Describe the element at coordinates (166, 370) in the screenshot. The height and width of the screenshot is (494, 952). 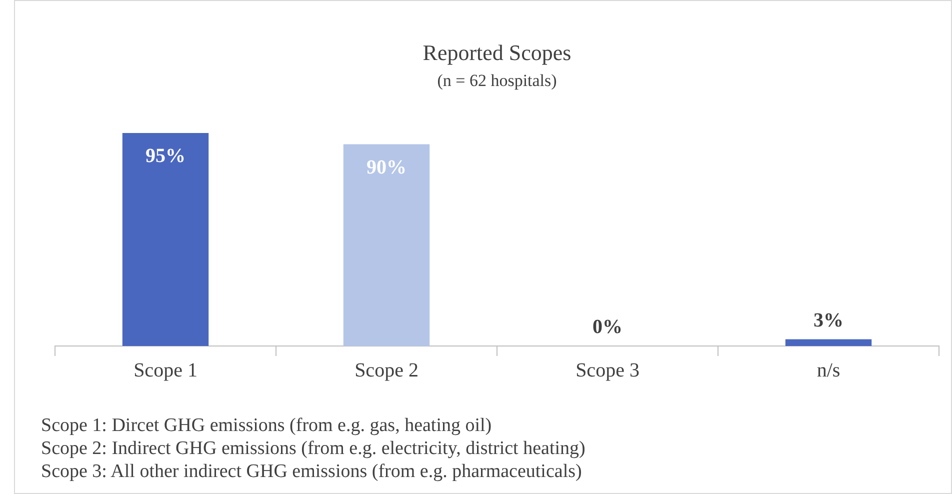
I see `x-tick-label: Scope 1` at that location.